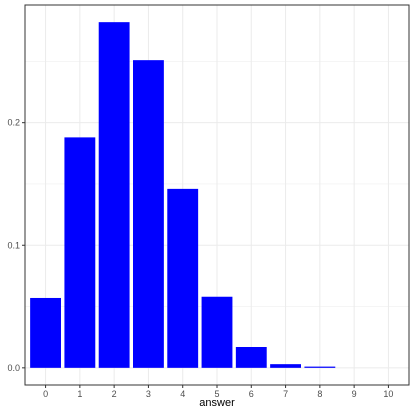 The image size is (413, 413). What do you see at coordinates (13, 368) in the screenshot?
I see `y-tick-label: 0.0` at bounding box center [13, 368].